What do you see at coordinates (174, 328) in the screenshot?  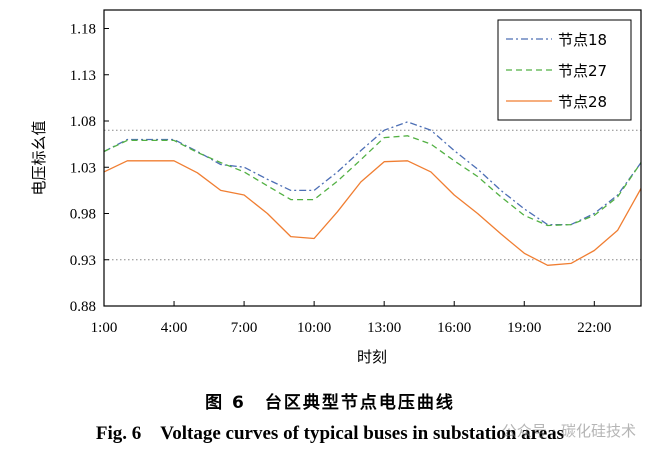 I see `x-tick-label: 4:00` at bounding box center [174, 328].